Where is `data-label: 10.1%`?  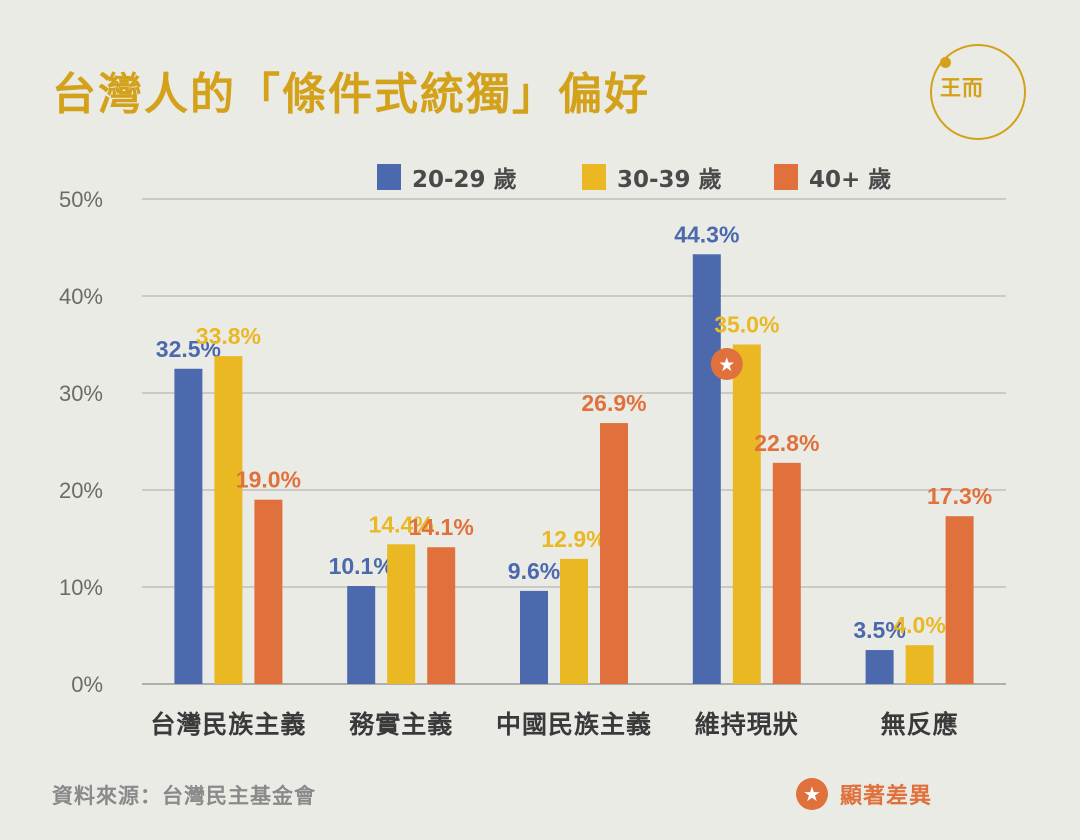 data-label: 10.1% is located at coordinates (361, 566).